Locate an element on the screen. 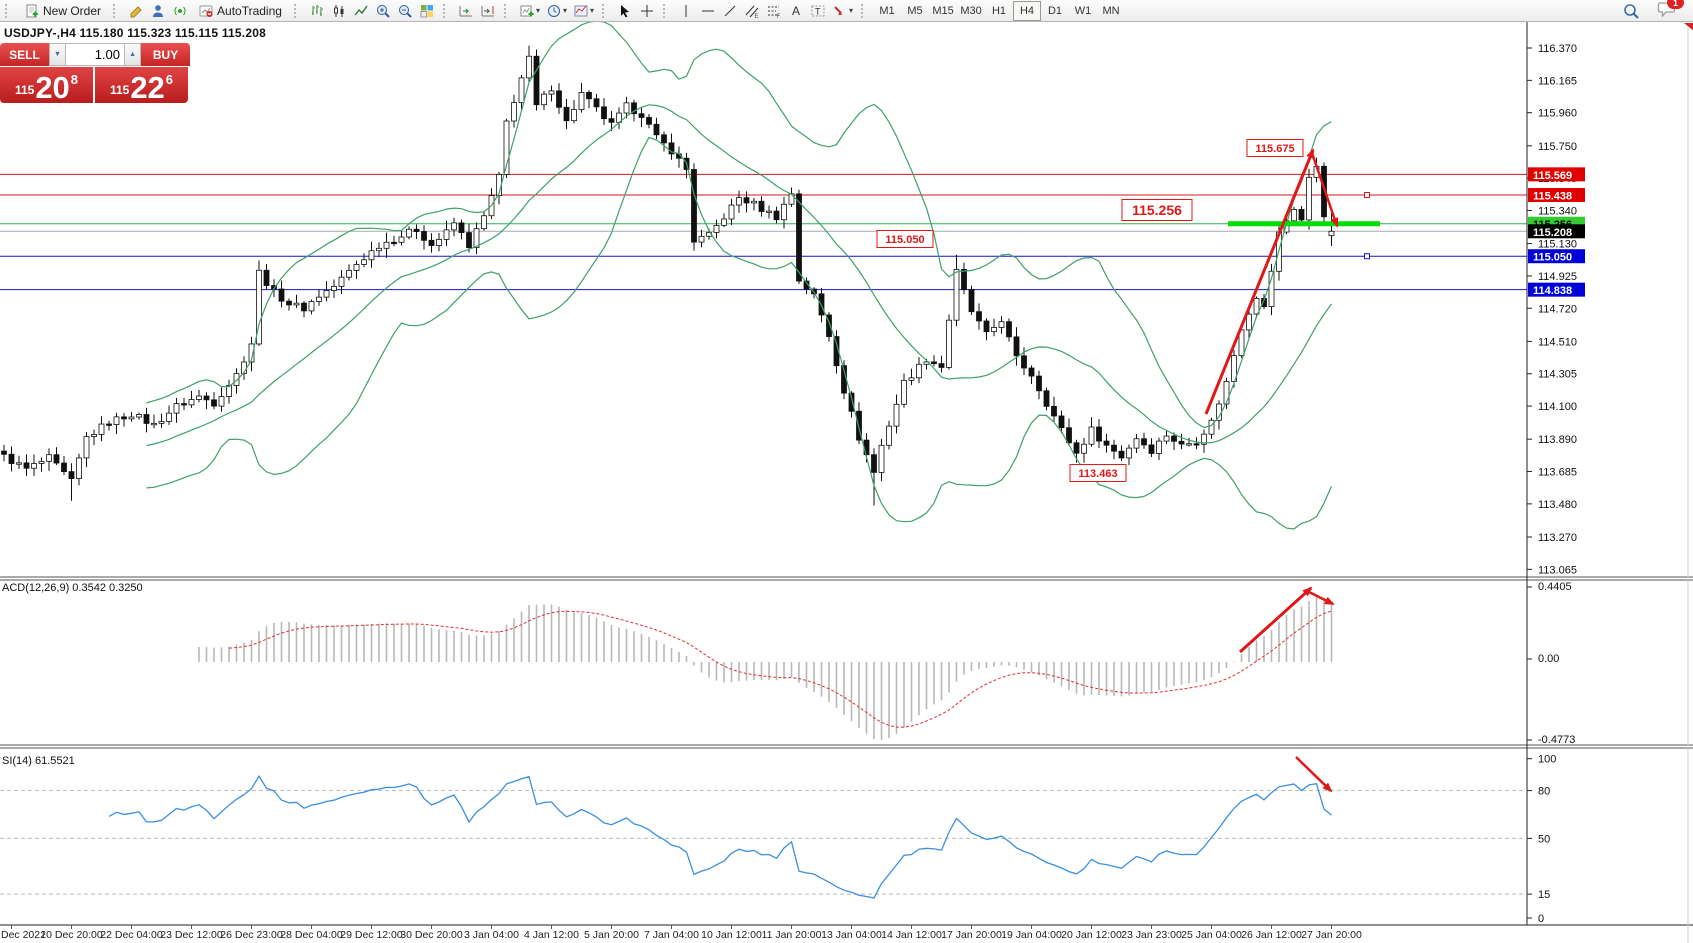 The image size is (1693, 943). chart-shift-button is located at coordinates (488, 10).